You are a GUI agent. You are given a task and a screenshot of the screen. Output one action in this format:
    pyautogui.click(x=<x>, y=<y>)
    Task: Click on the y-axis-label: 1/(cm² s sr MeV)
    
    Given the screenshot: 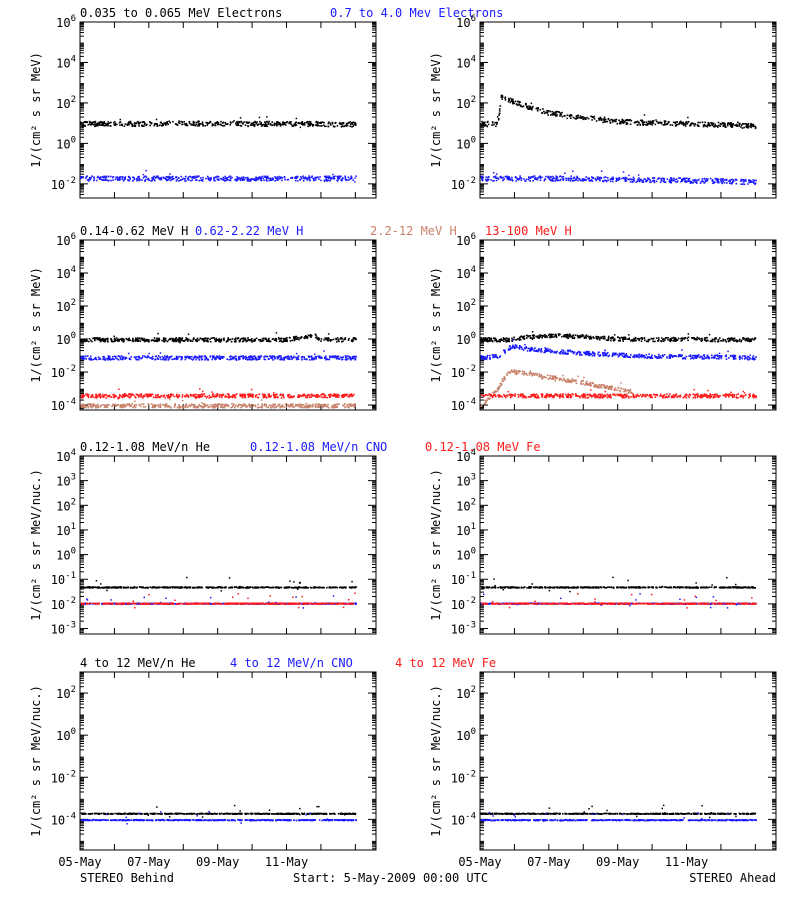 What is the action you would take?
    pyautogui.click(x=36, y=110)
    